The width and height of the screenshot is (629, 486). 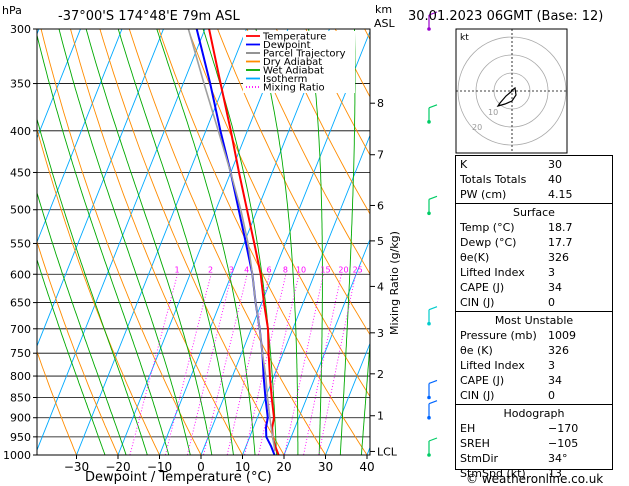 What do you see at coordinates (511, 91) in the screenshot?
I see `hodograph: kt 10 20` at bounding box center [511, 91].